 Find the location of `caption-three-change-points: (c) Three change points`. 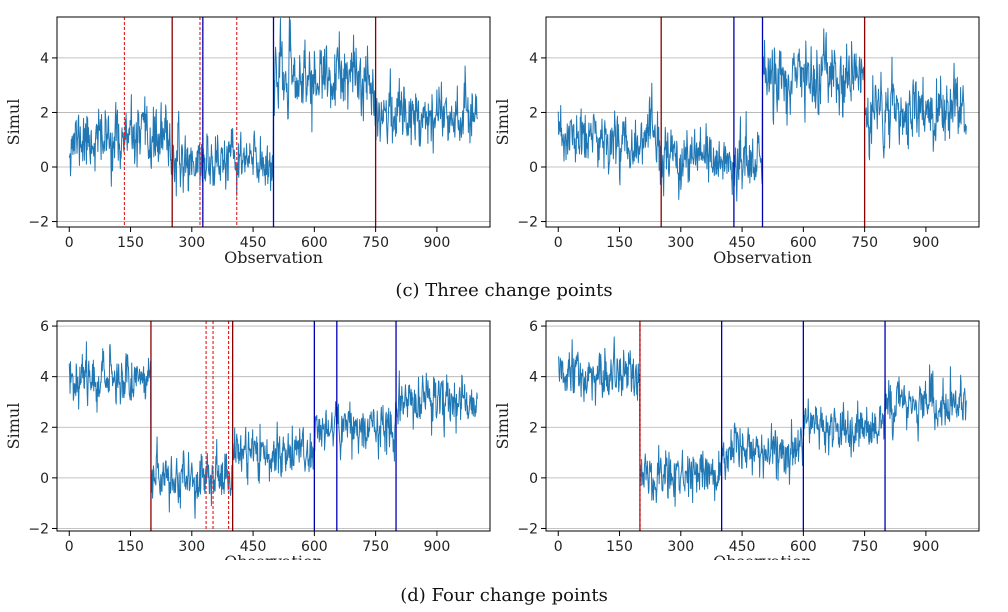

caption-three-change-points: (c) Three change points is located at coordinates (504, 290).